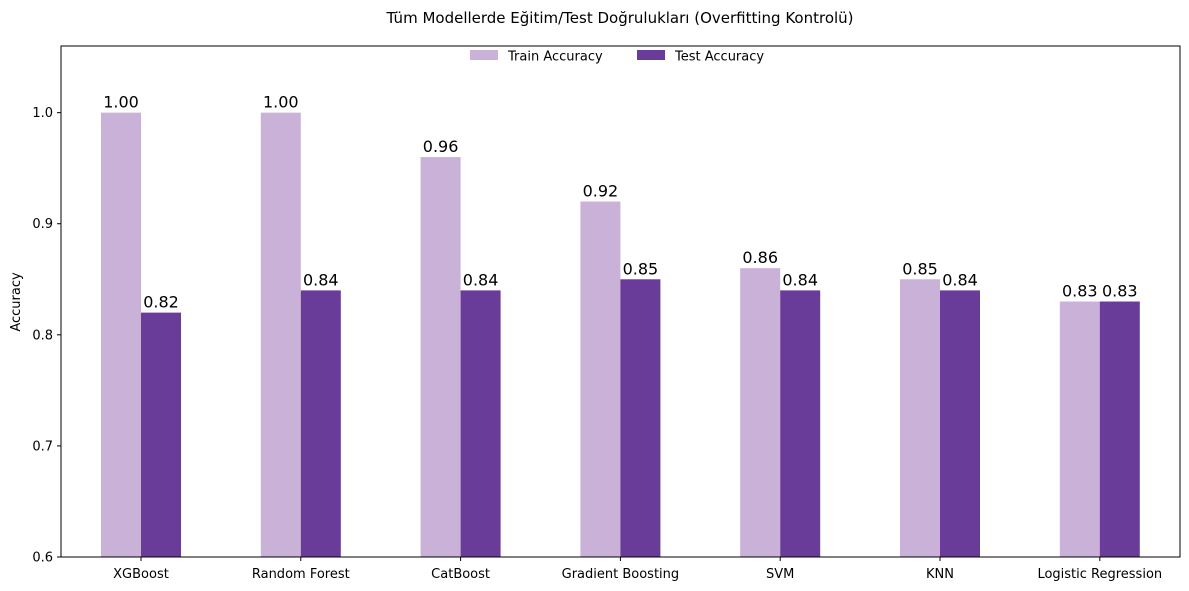  Describe the element at coordinates (440, 357) in the screenshot. I see `bar-train-accuracy-catboost` at that location.